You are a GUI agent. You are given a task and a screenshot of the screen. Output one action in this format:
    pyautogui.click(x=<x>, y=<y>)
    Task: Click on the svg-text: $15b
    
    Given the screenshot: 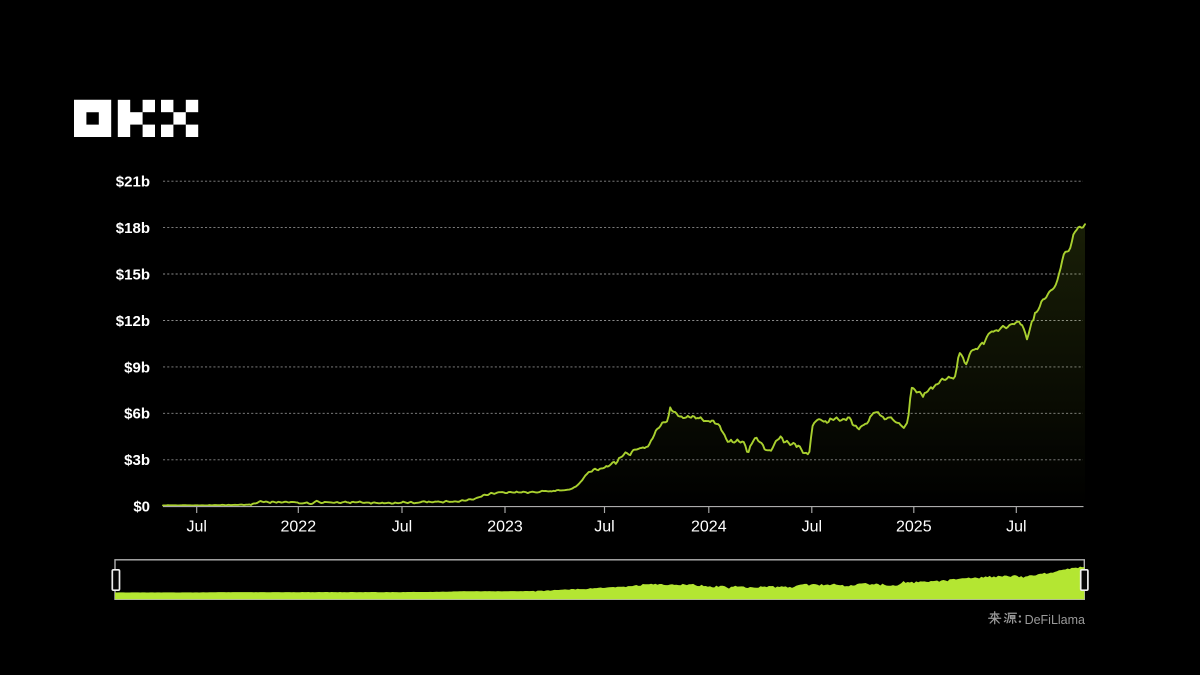 What is the action you would take?
    pyautogui.click(x=133, y=274)
    